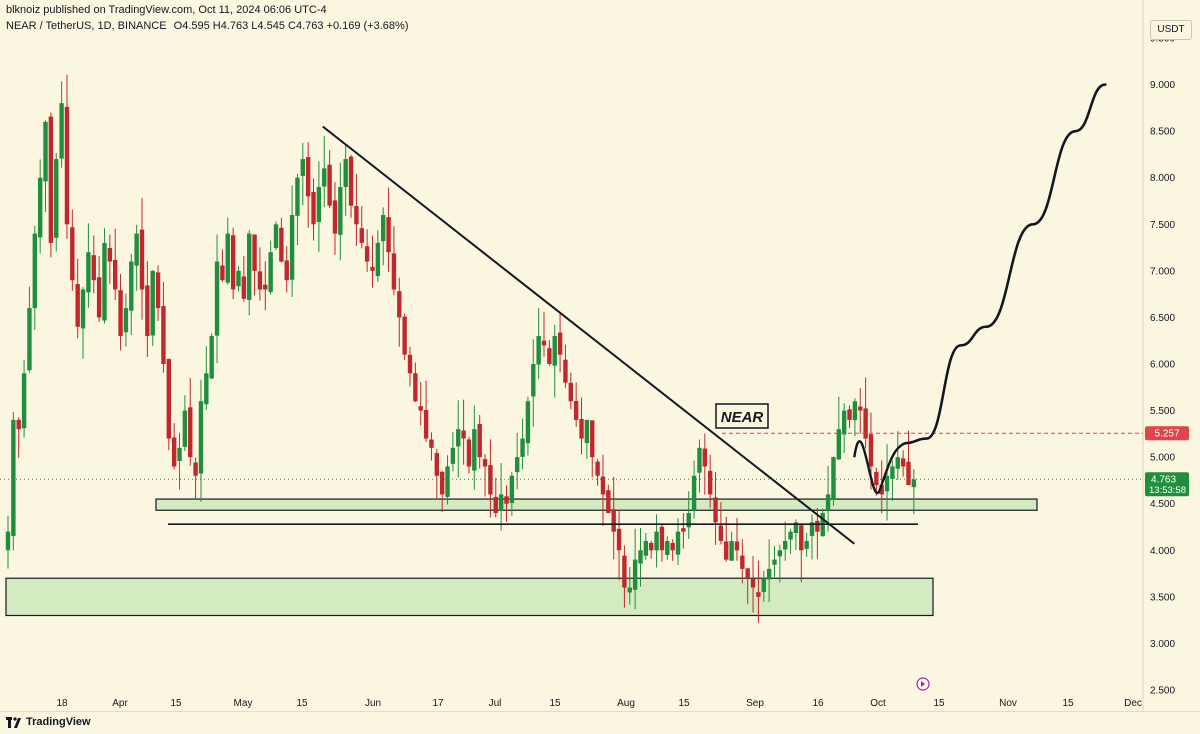 The height and width of the screenshot is (734, 1200). Describe the element at coordinates (13, 722) in the screenshot. I see `tradingview-mark-icon` at that location.